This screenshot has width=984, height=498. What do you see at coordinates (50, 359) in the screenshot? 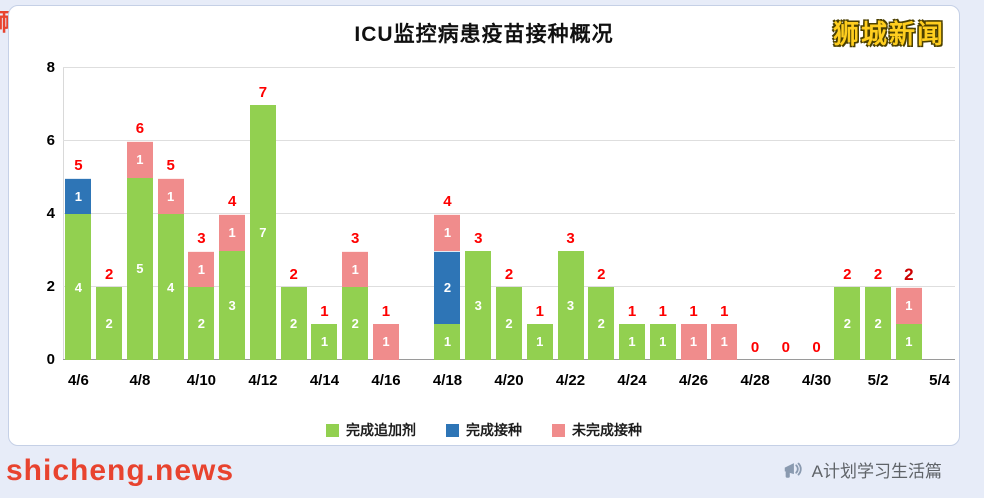
I see `y-tick-label-0: 0` at bounding box center [50, 359].